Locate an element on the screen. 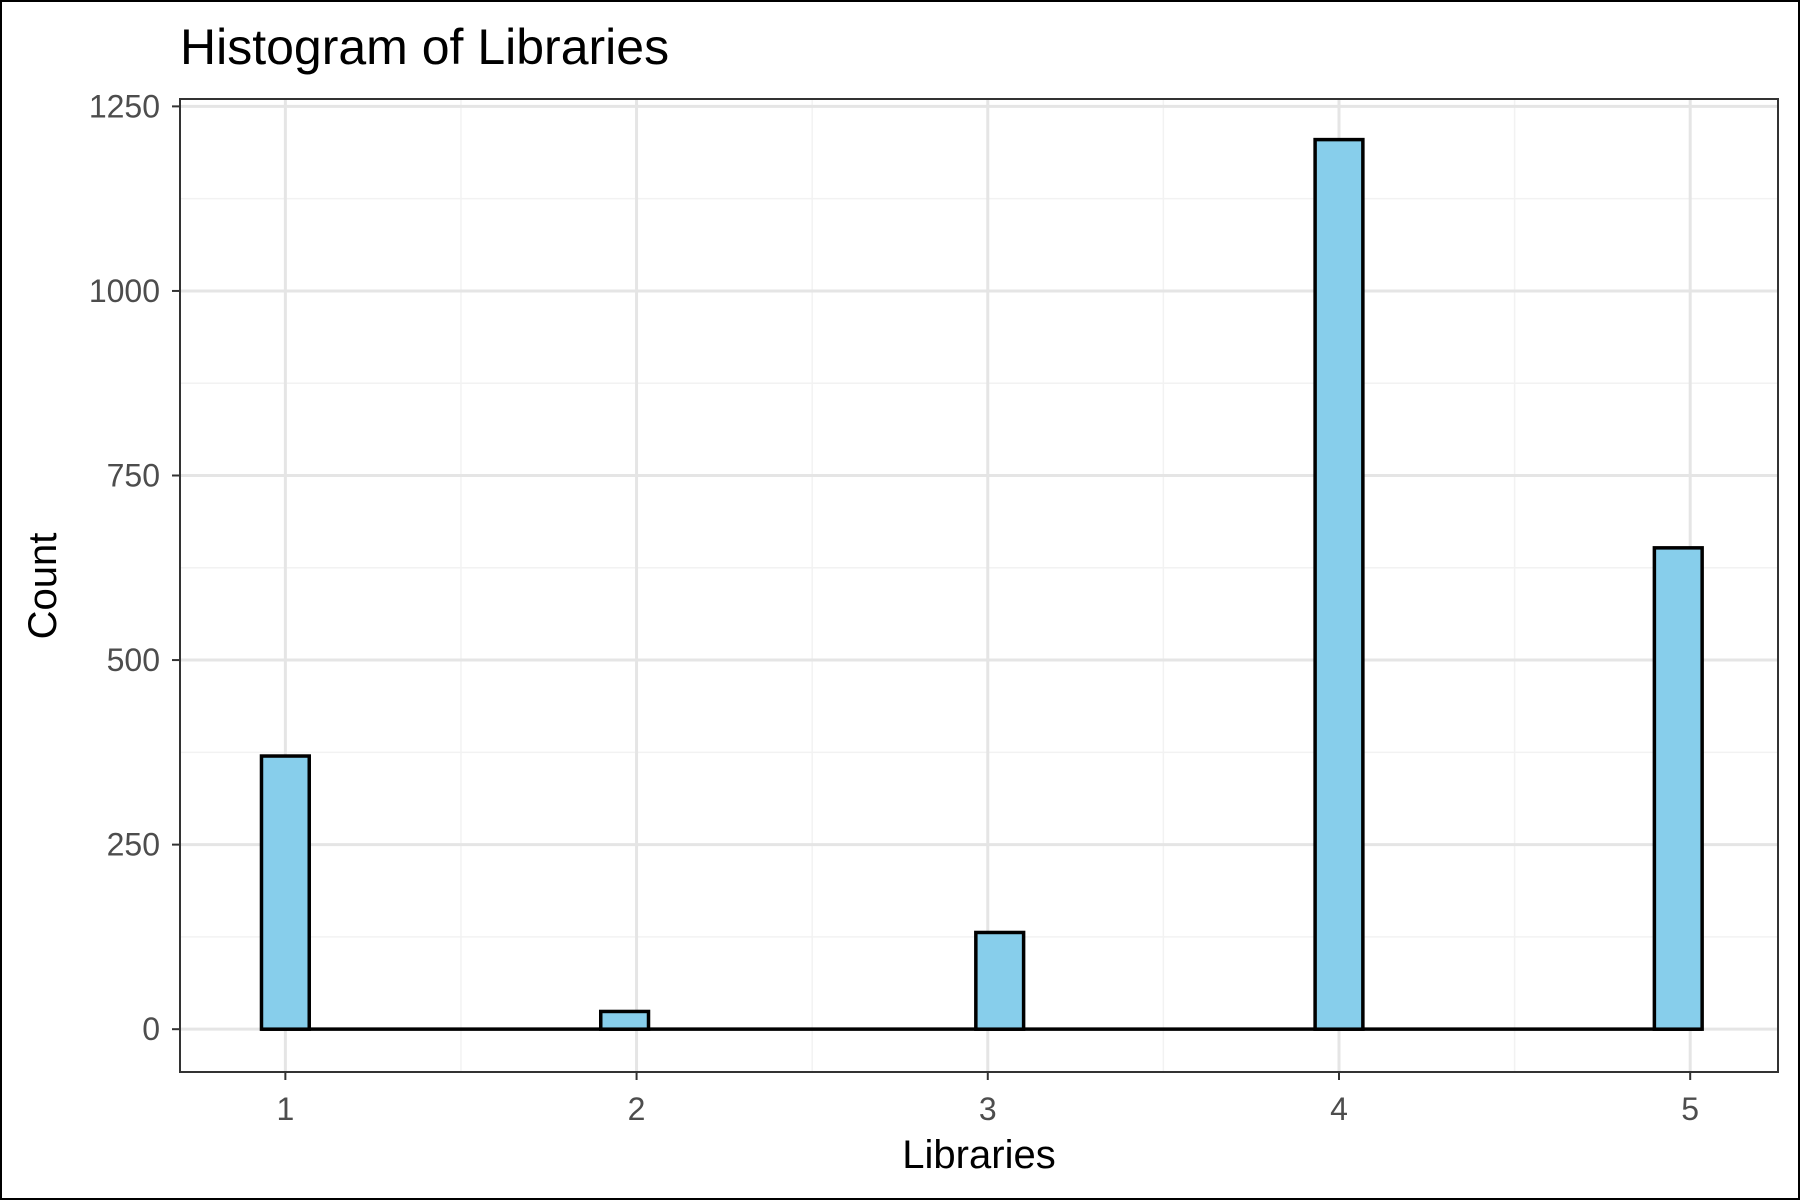 The image size is (1800, 1202). y-tick-label: 750 is located at coordinates (133, 476).